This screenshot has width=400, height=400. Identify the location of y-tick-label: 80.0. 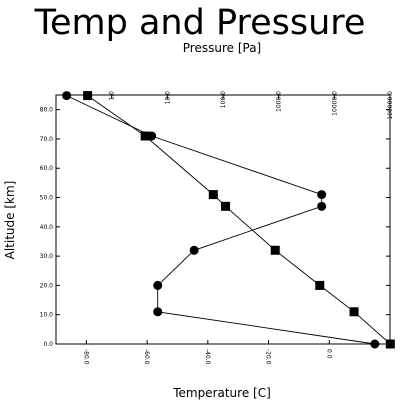
(47, 110).